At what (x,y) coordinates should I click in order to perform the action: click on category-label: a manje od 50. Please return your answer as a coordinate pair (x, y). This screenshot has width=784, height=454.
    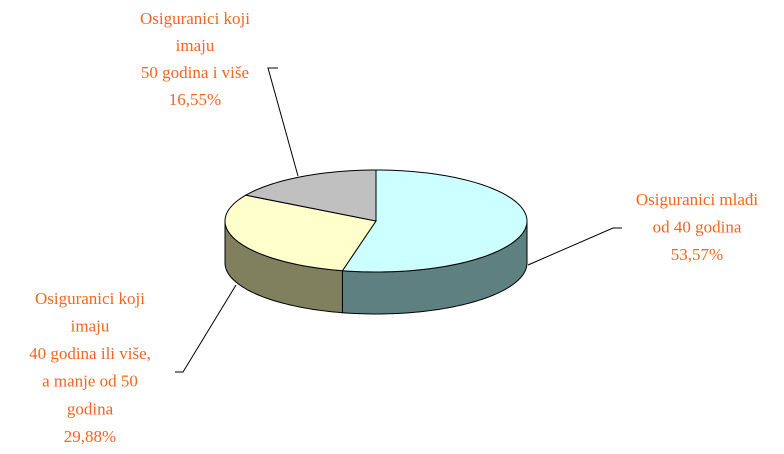
    Looking at the image, I should click on (90, 381).